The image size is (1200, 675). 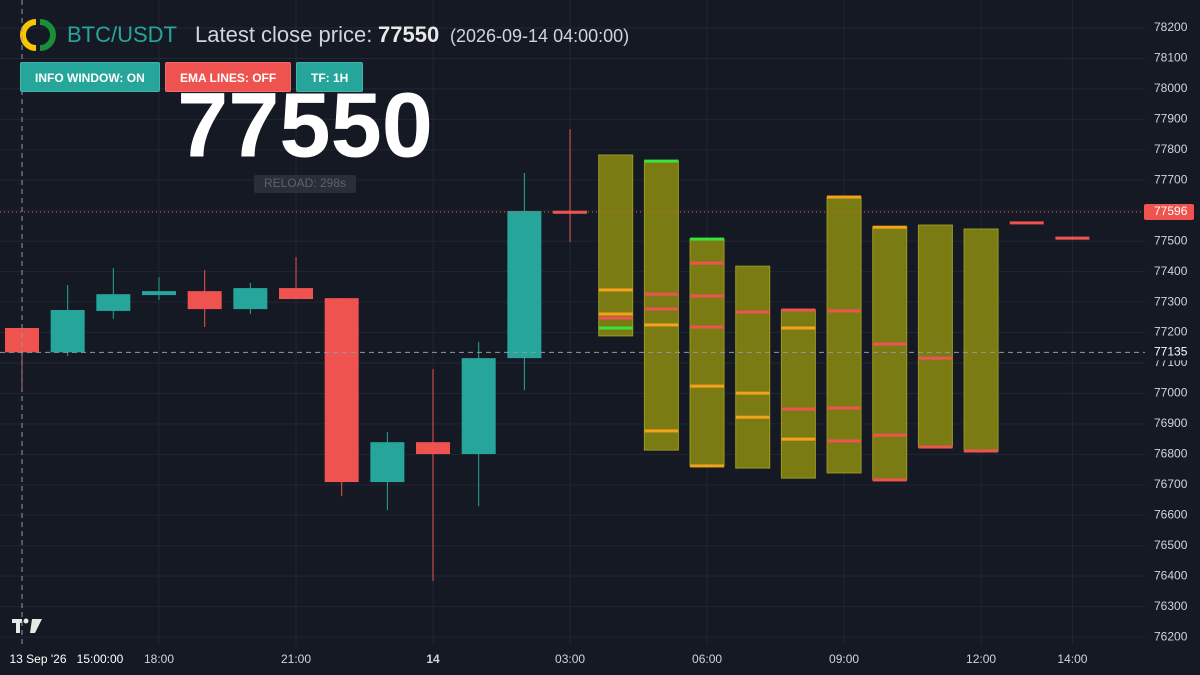 What do you see at coordinates (100, 659) in the screenshot?
I see `crosshair-time: 15:00:00` at bounding box center [100, 659].